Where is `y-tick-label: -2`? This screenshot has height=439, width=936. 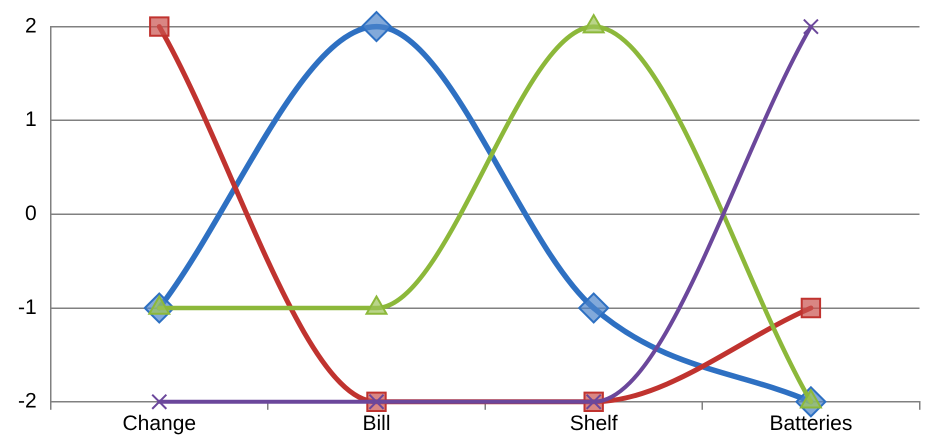 y-tick-label: -2 is located at coordinates (27, 401).